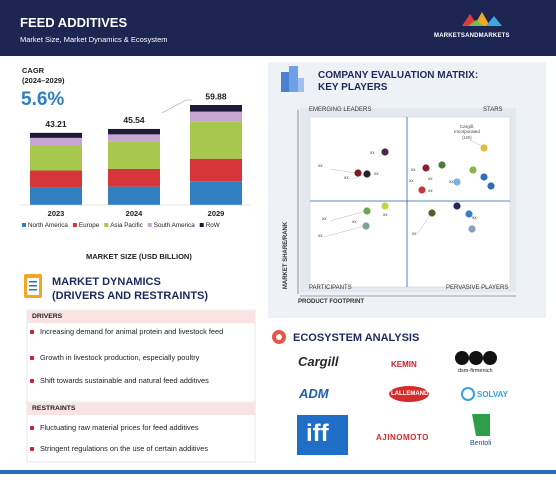 The width and height of the screenshot is (556, 484). Describe the element at coordinates (404, 364) in the screenshot. I see `logo-text: KEMIN` at that location.